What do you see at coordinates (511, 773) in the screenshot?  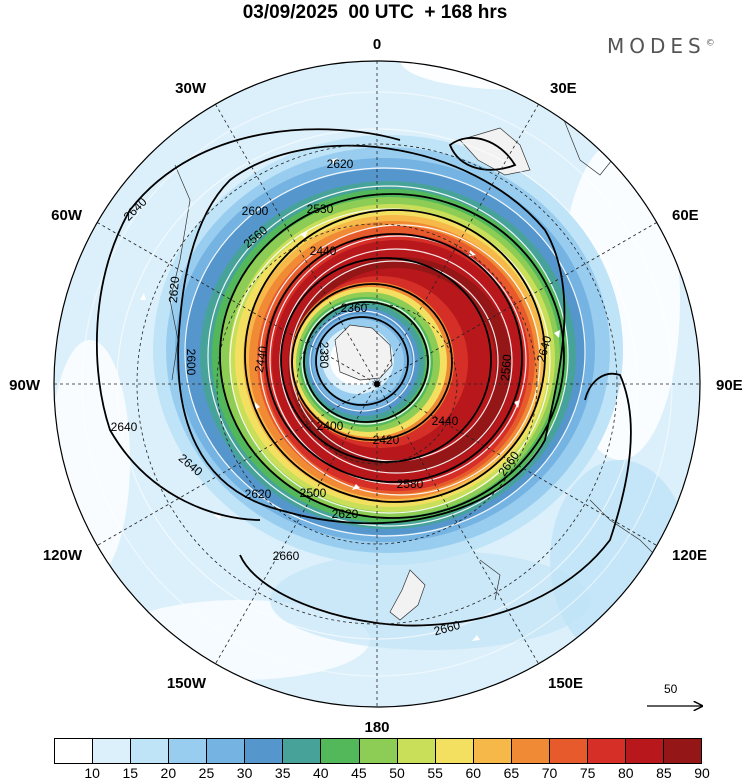 I see `colorbar-tick-label: 65` at bounding box center [511, 773].